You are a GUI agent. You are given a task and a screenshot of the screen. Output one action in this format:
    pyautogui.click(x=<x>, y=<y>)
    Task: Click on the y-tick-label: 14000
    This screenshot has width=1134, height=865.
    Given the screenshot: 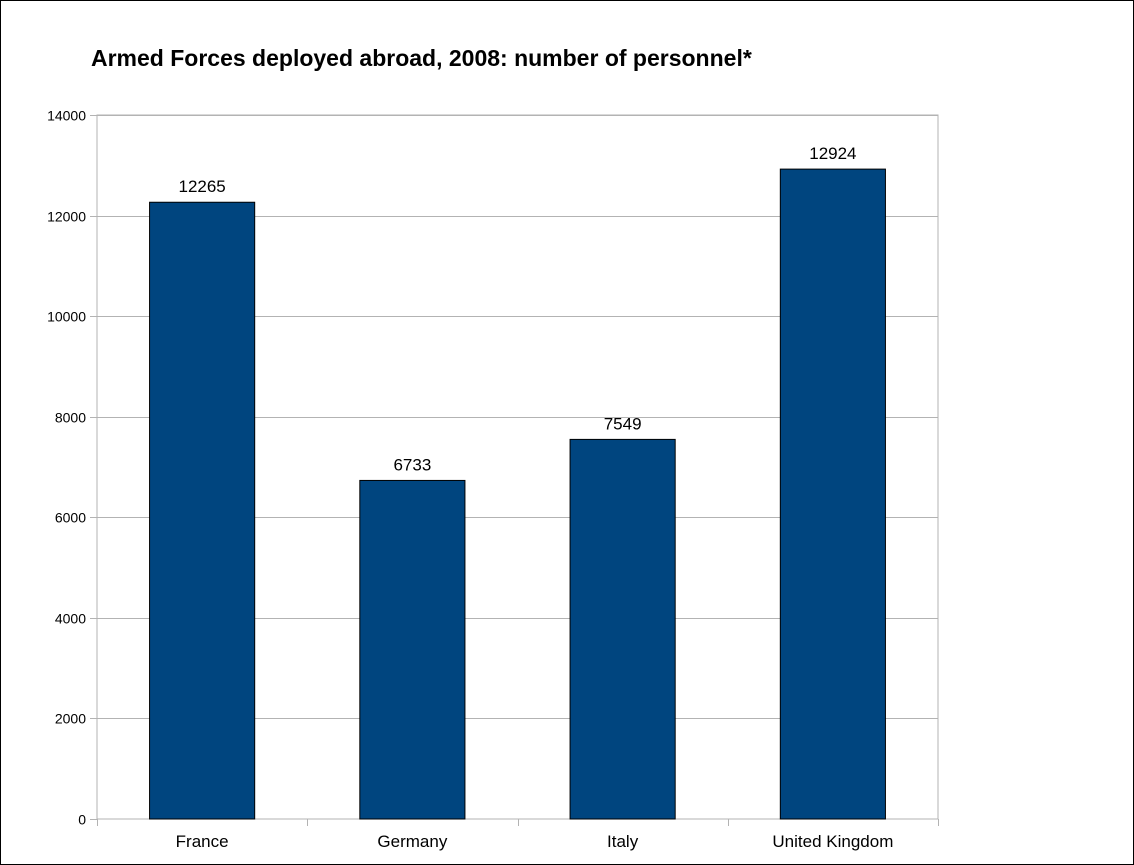 What is the action you would take?
    pyautogui.click(x=66, y=116)
    